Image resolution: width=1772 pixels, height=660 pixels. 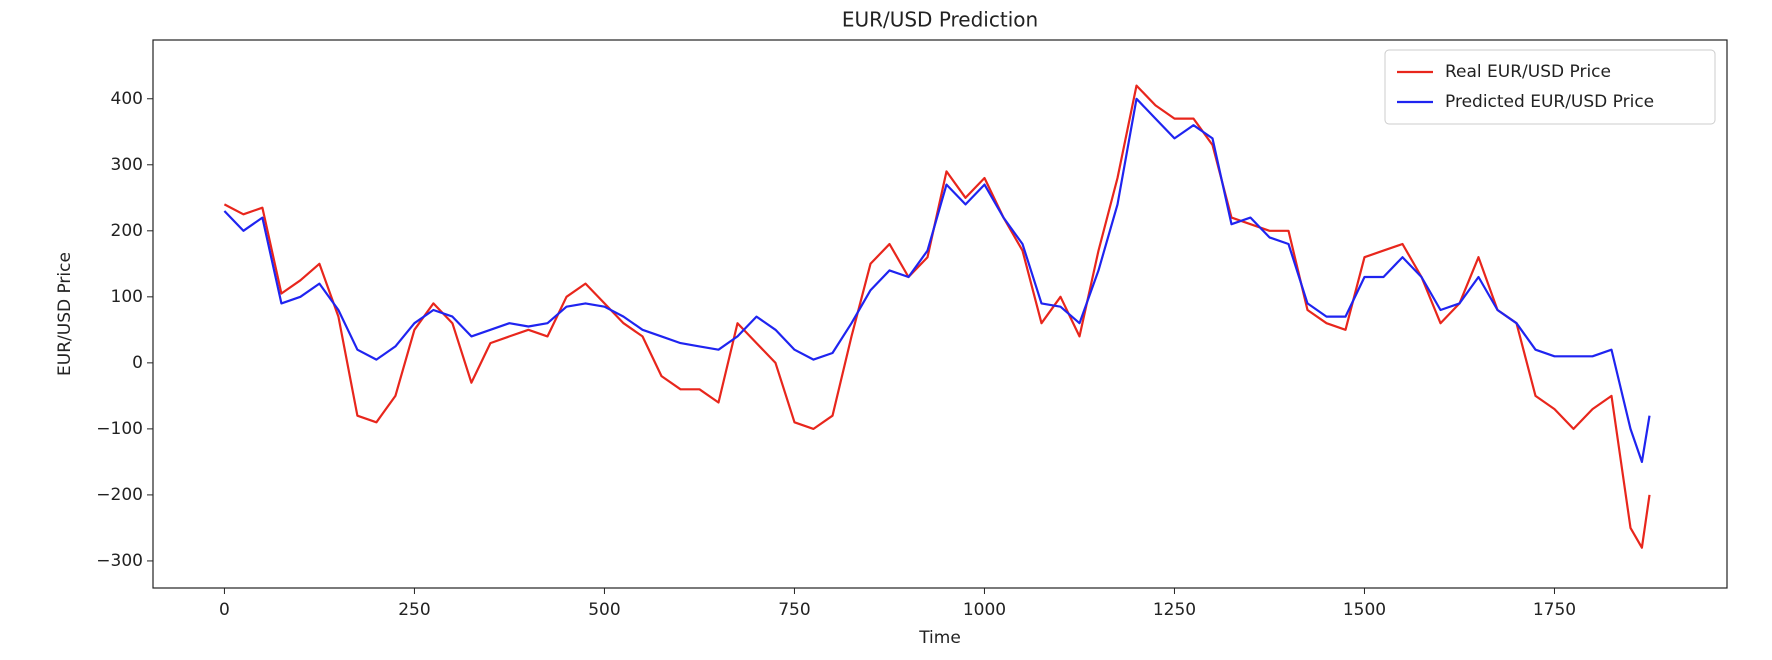 What do you see at coordinates (1364, 610) in the screenshot?
I see `x-tick-label: 1500` at bounding box center [1364, 610].